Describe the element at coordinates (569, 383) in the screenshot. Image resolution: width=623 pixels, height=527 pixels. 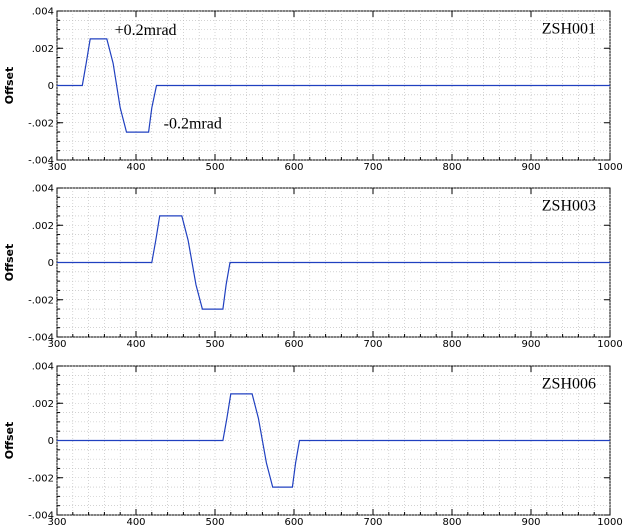
I see `panel-label: ZSH006` at that location.